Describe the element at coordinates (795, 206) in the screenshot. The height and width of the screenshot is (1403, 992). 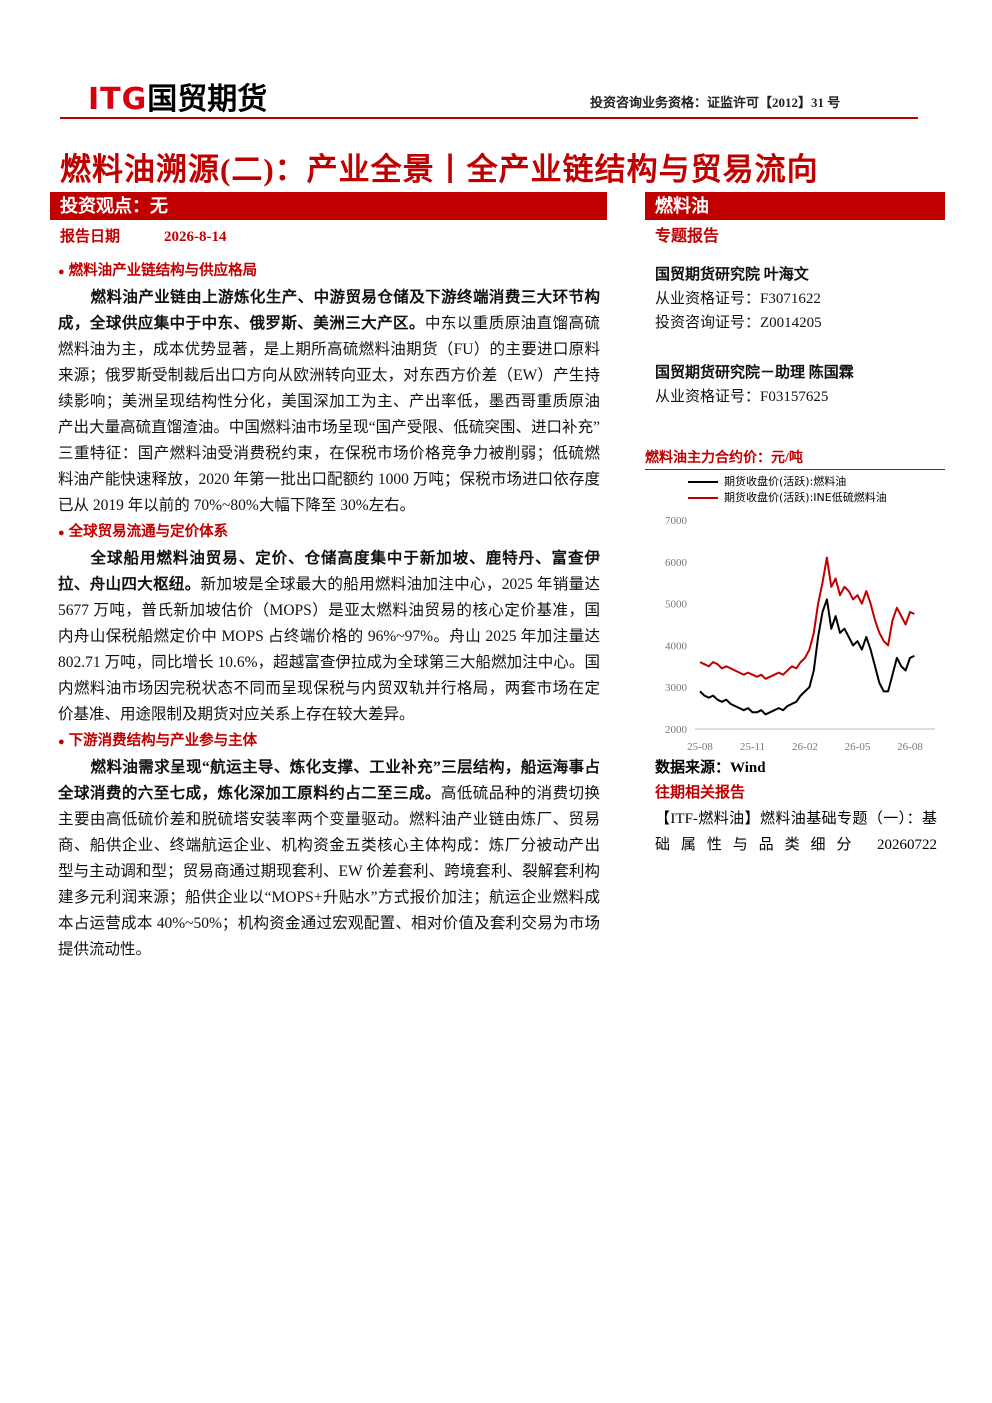
I see `category-bar: 燃料油` at that location.